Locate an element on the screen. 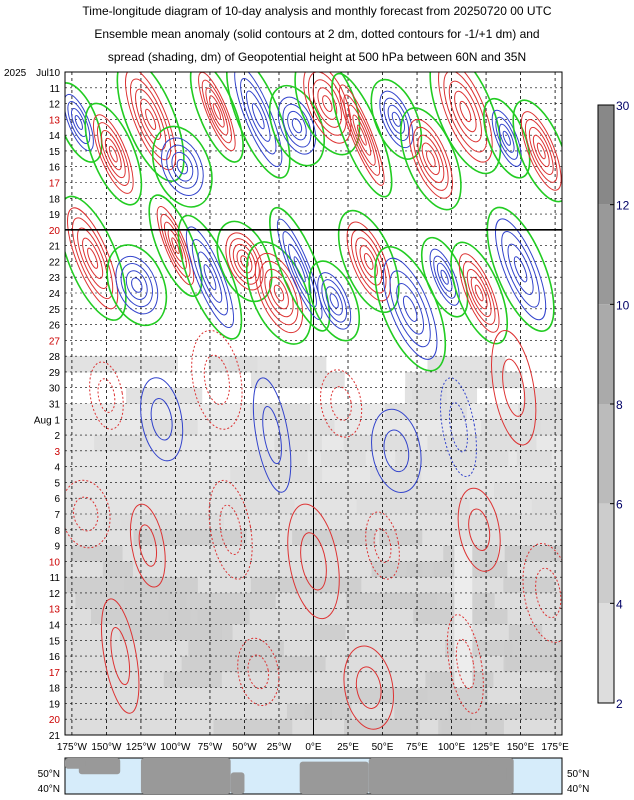 The height and width of the screenshot is (800, 634). longitude-tick-label: 100°W is located at coordinates (175, 747).